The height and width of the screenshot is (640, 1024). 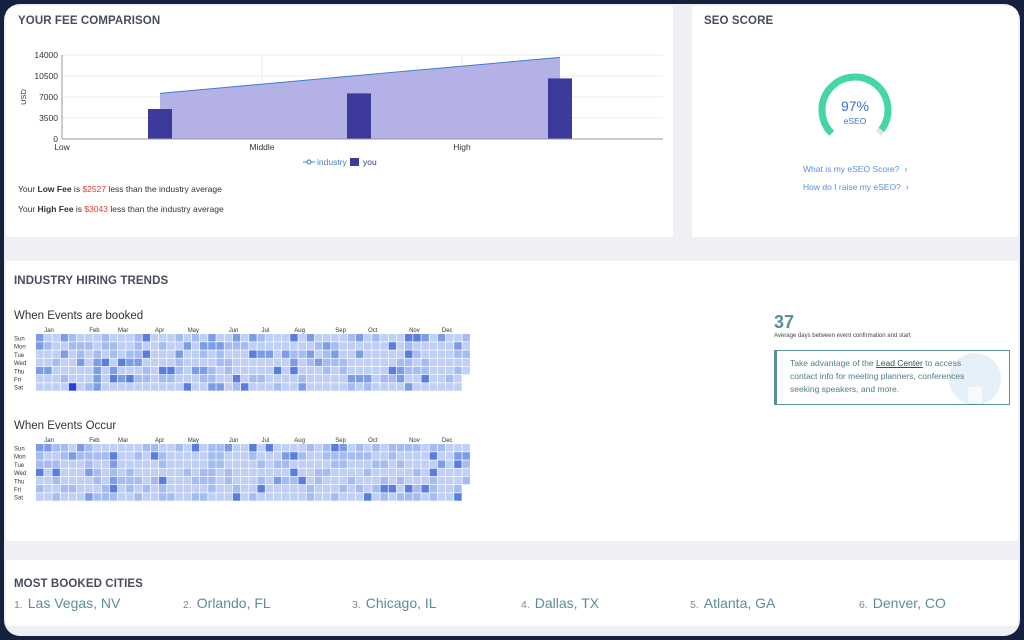 What do you see at coordinates (46, 76) in the screenshot?
I see `y-tick-label: 10500` at bounding box center [46, 76].